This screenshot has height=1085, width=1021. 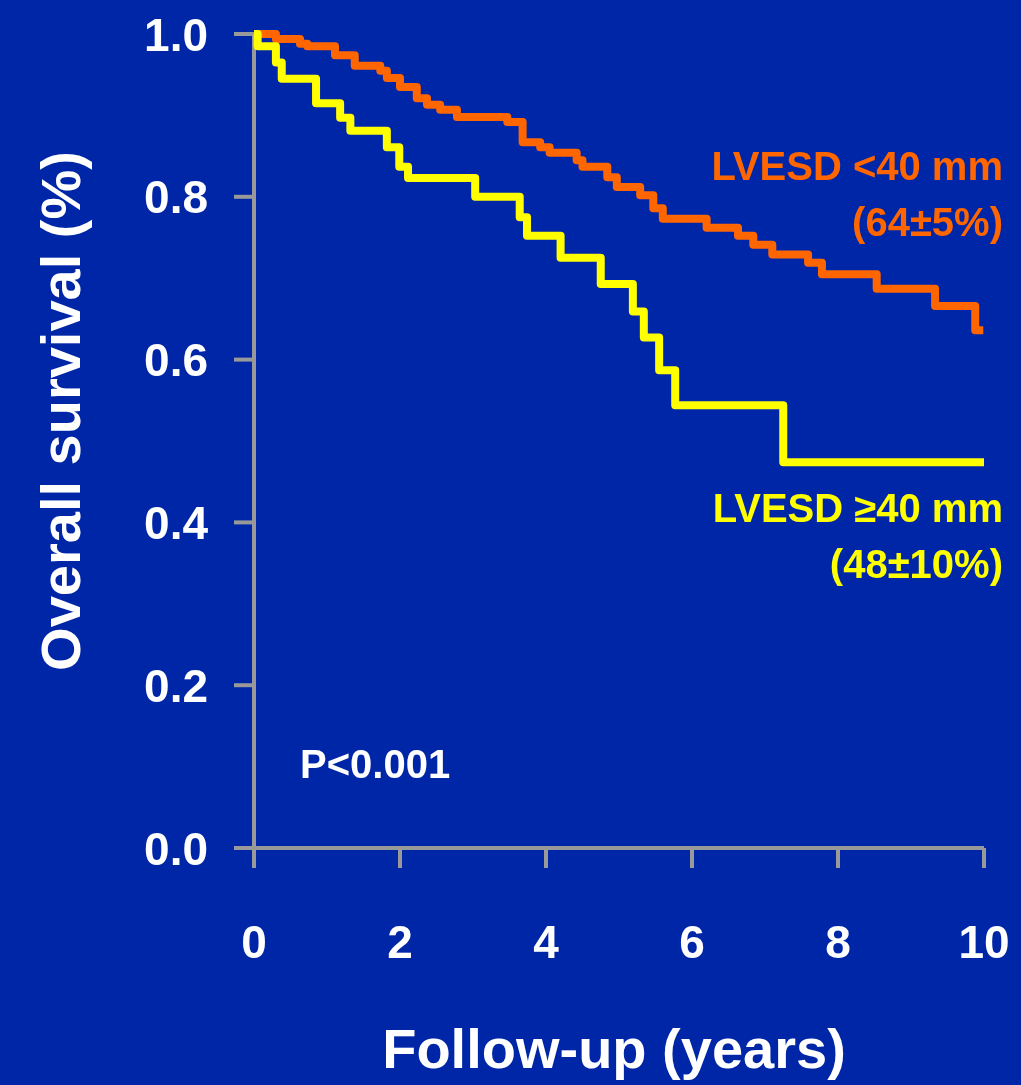 What do you see at coordinates (546, 942) in the screenshot?
I see `x-tick-label: 4` at bounding box center [546, 942].